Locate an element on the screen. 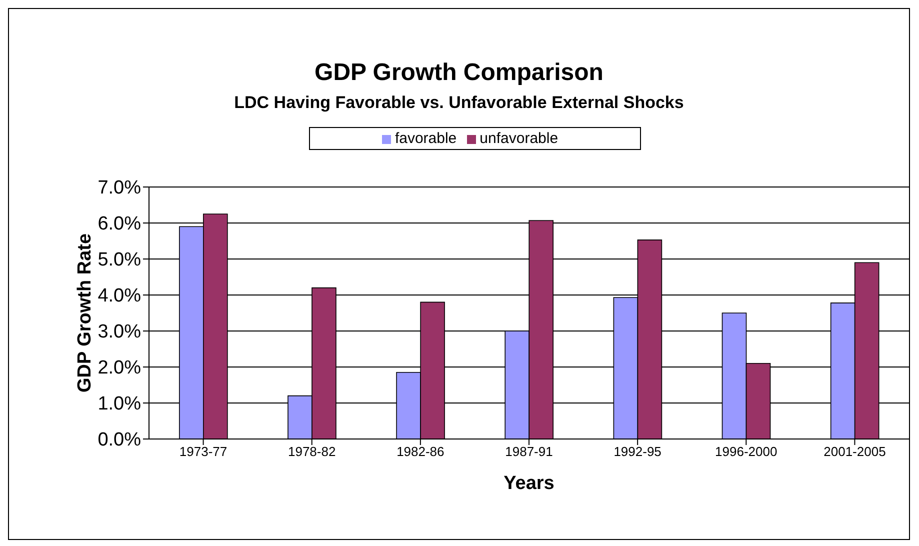  x-tick-label: 1987-91 is located at coordinates (529, 452).